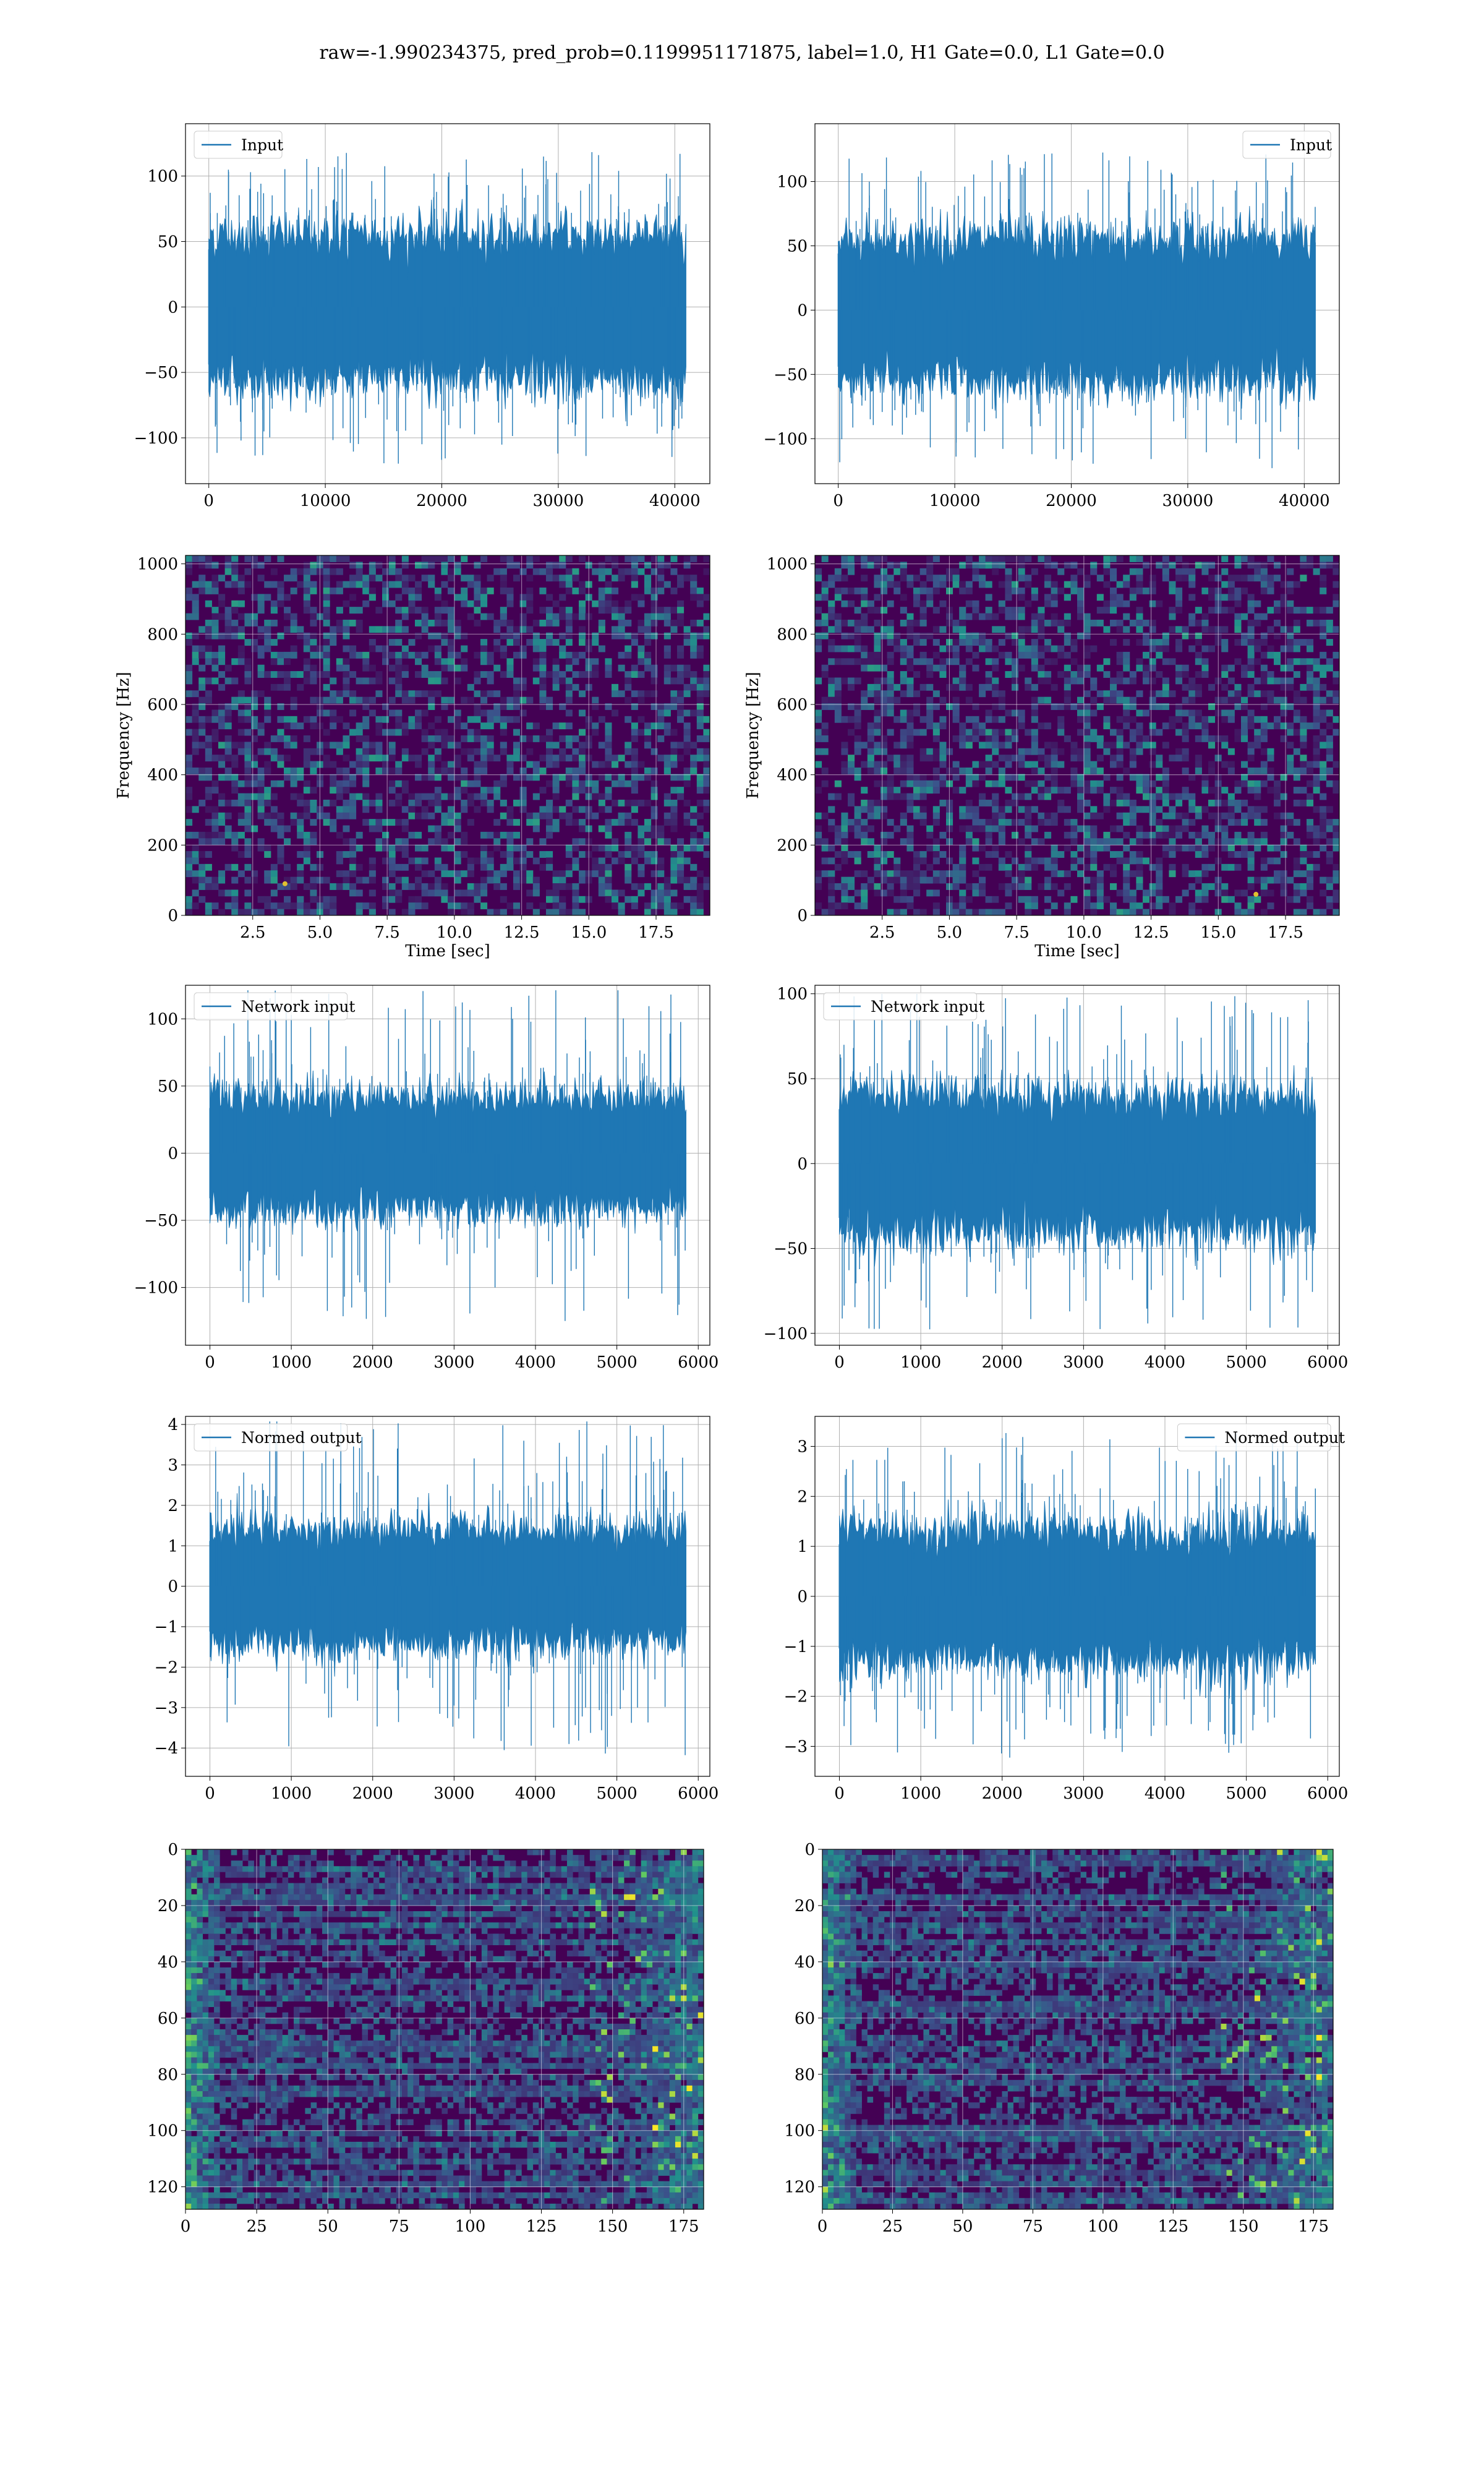 The width and height of the screenshot is (1484, 2474). What do you see at coordinates (238, 145) in the screenshot?
I see `input-h1-legend-box` at bounding box center [238, 145].